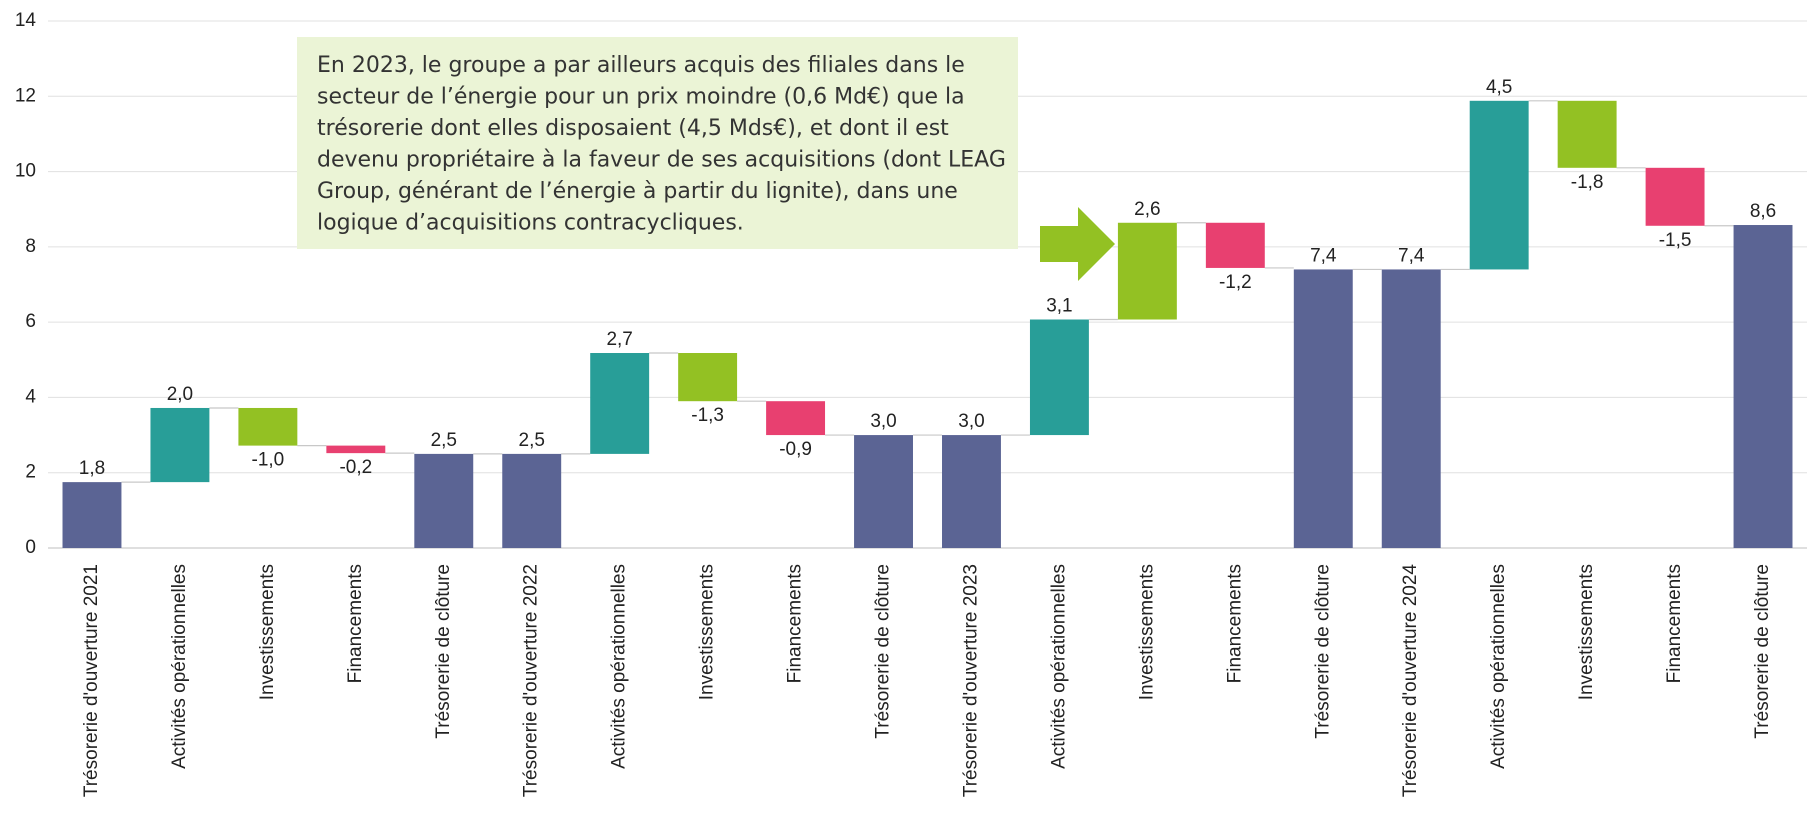 The height and width of the screenshot is (827, 1807). Describe the element at coordinates (707, 415) in the screenshot. I see `value-label: -1,3` at that location.